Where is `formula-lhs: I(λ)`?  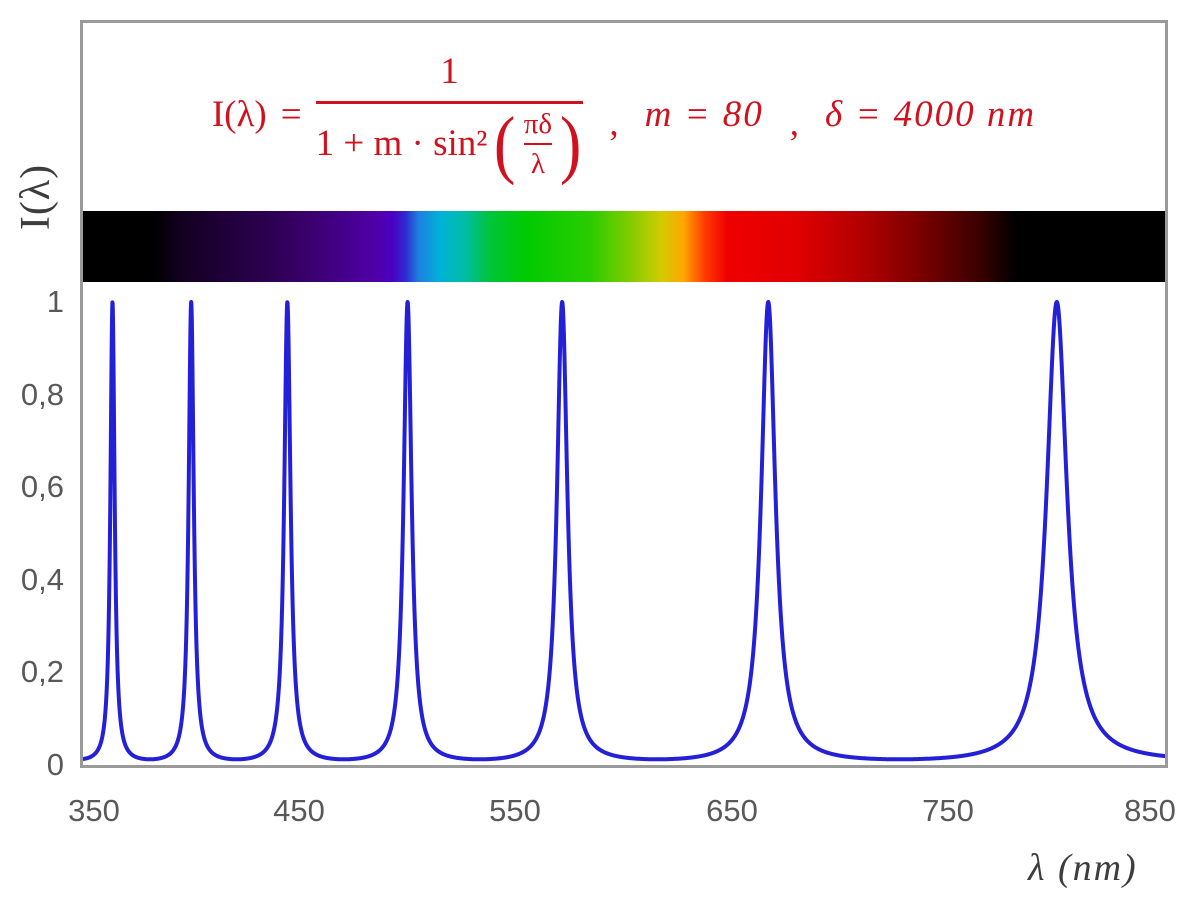 formula-lhs: I(λ) is located at coordinates (239, 114).